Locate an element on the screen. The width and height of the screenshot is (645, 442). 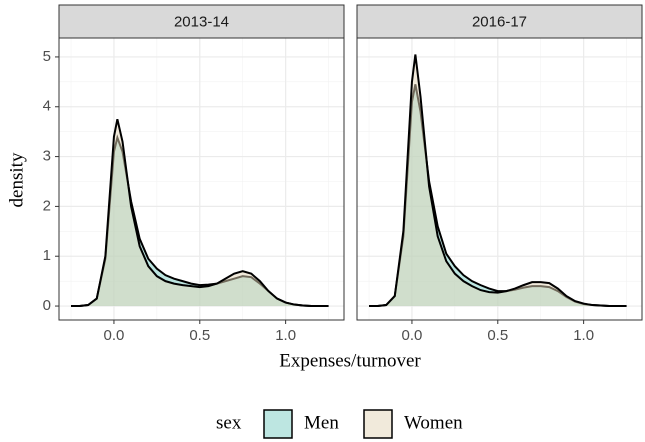
legend-label: Men is located at coordinates (321, 422).